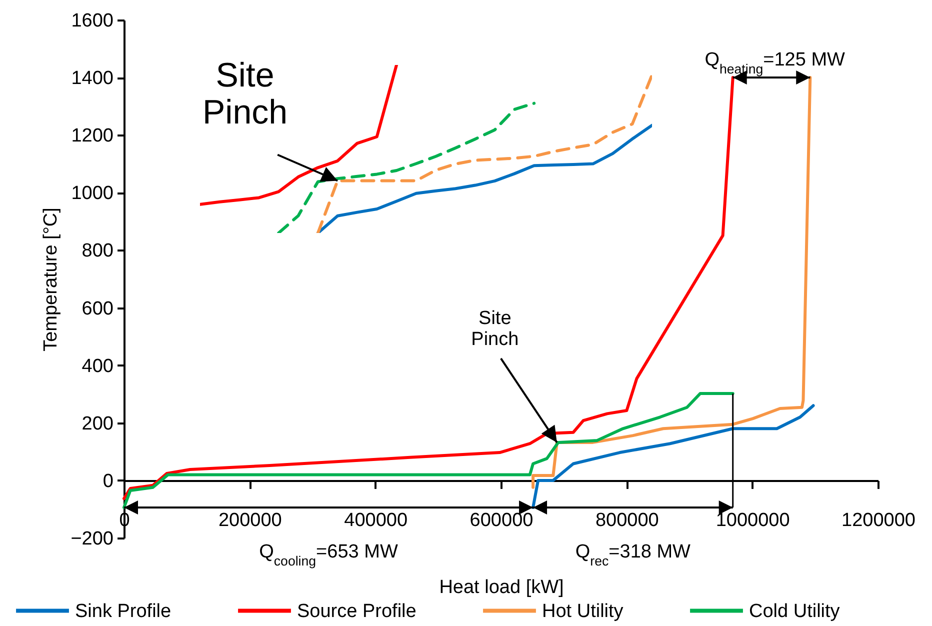 This screenshot has height=626, width=932. What do you see at coordinates (376, 520) in the screenshot?
I see `x-tick-label: 400000` at bounding box center [376, 520].